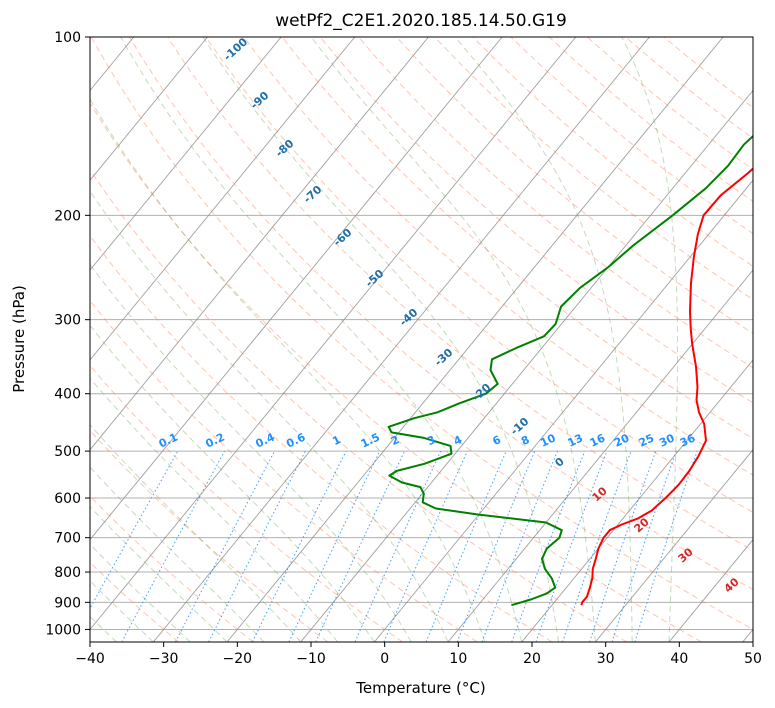 This screenshot has width=775, height=708. I want to click on mixing-ratio-label: 30, so click(667, 440).